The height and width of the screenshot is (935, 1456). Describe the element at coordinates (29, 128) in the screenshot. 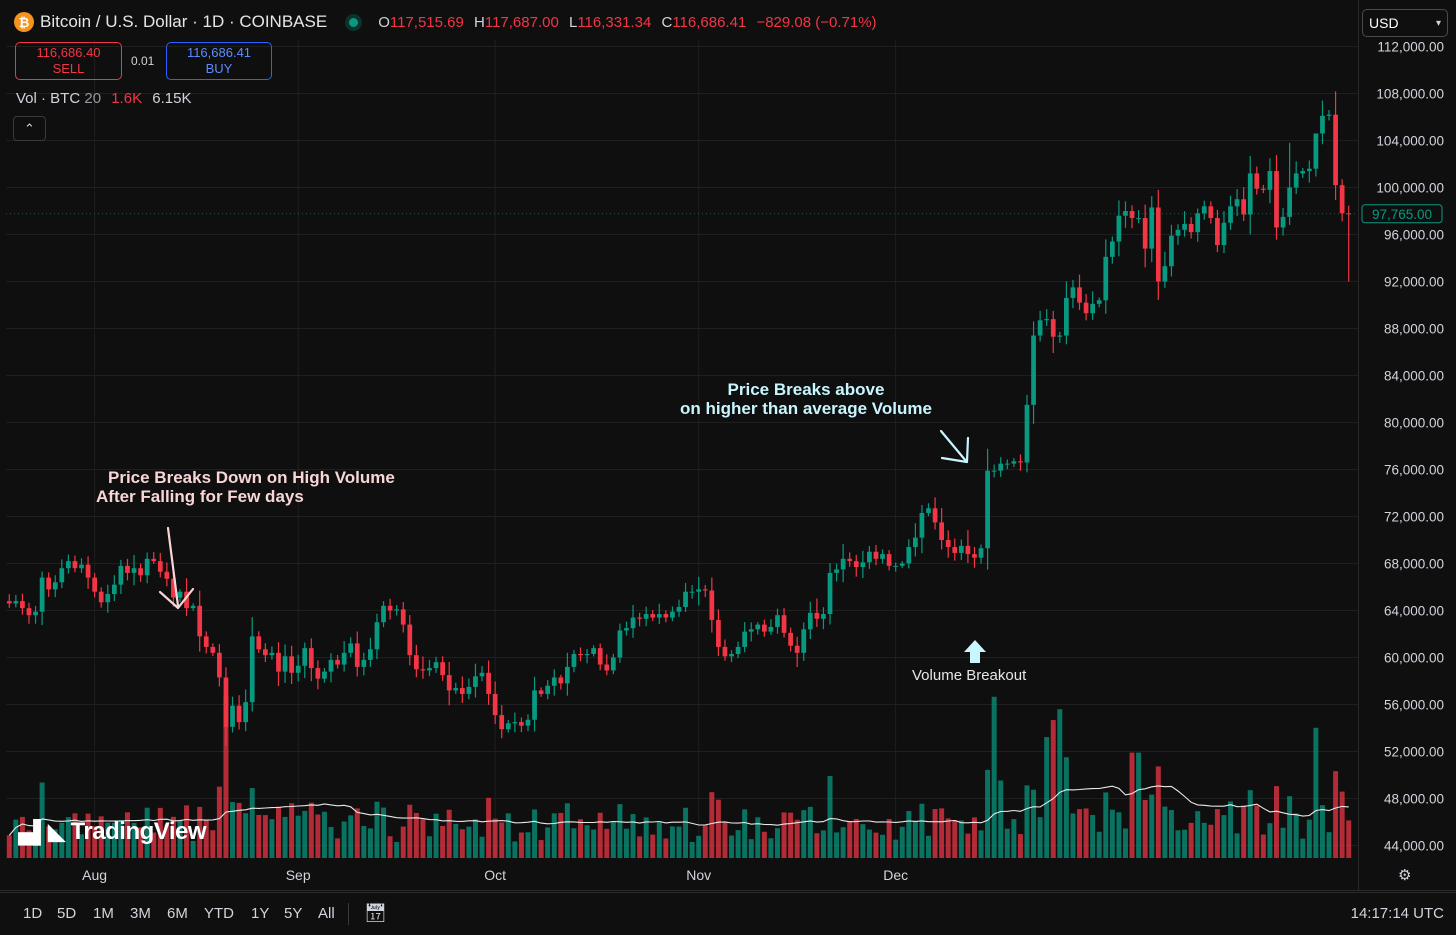

I see `collapse-legend-button: ⌃` at that location.